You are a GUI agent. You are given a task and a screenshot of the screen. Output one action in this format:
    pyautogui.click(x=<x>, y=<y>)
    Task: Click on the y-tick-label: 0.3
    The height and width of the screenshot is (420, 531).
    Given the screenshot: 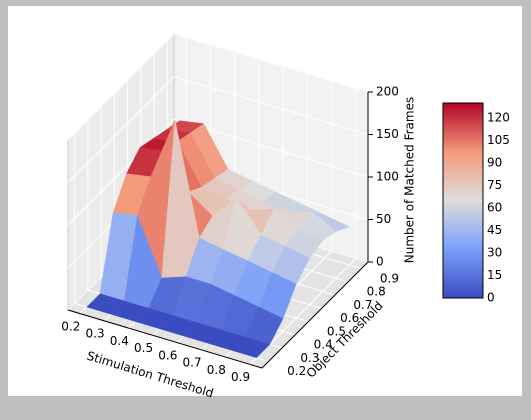 What is the action you would take?
    pyautogui.click(x=309, y=358)
    